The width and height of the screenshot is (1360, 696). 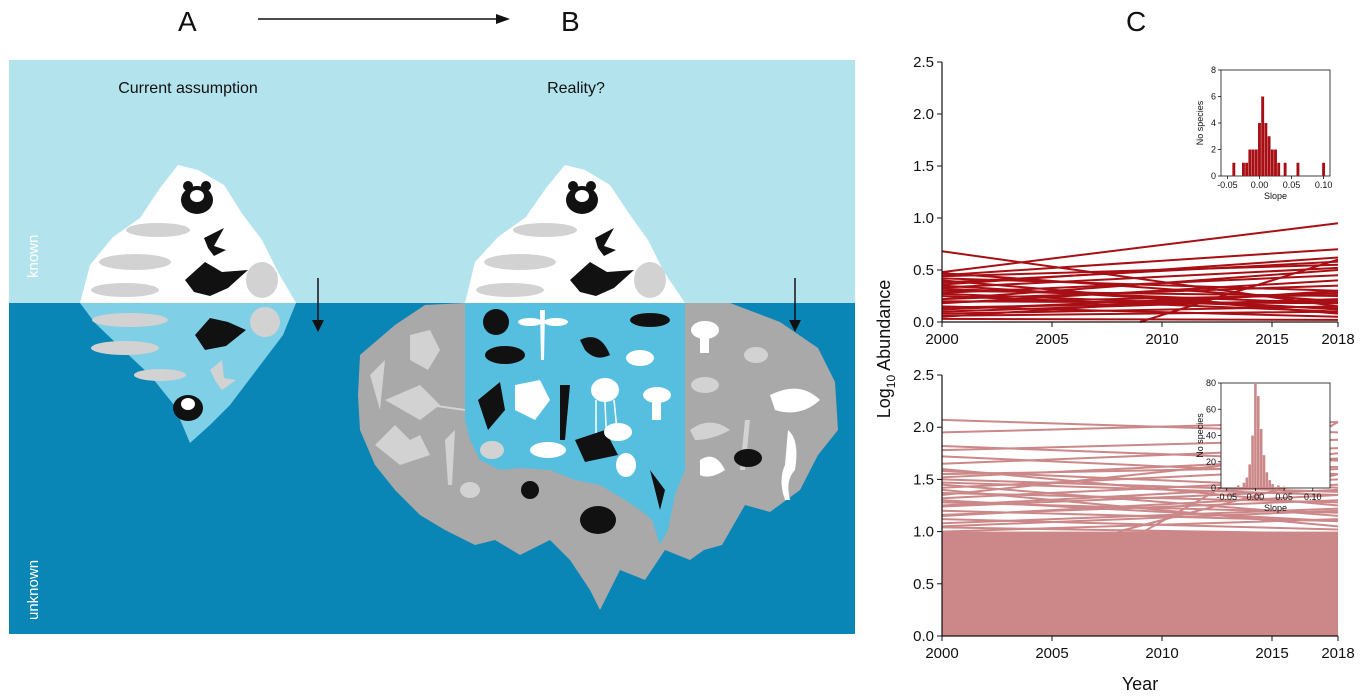 What do you see at coordinates (1140, 583) in the screenshot?
I see `dense-lines-fill` at bounding box center [1140, 583].